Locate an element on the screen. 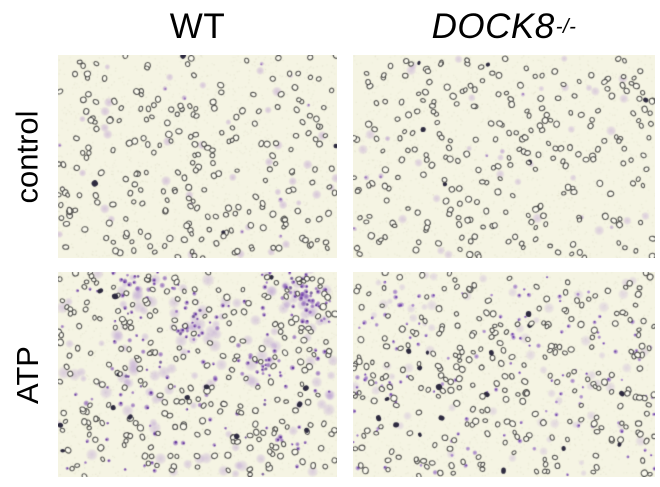 This screenshot has height=487, width=660. row-label-control: control is located at coordinates (28, 156).